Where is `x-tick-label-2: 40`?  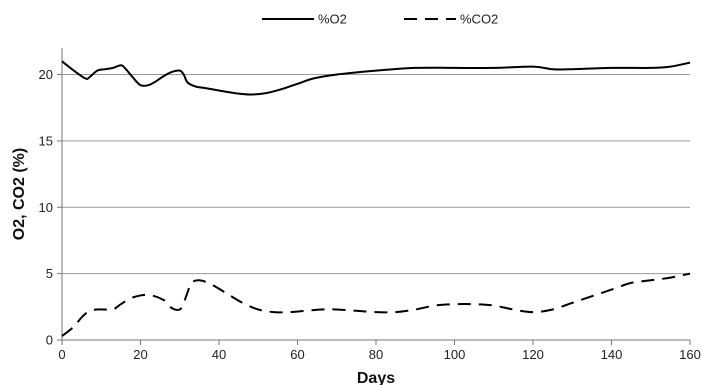
x-tick-label-2: 40 is located at coordinates (219, 354).